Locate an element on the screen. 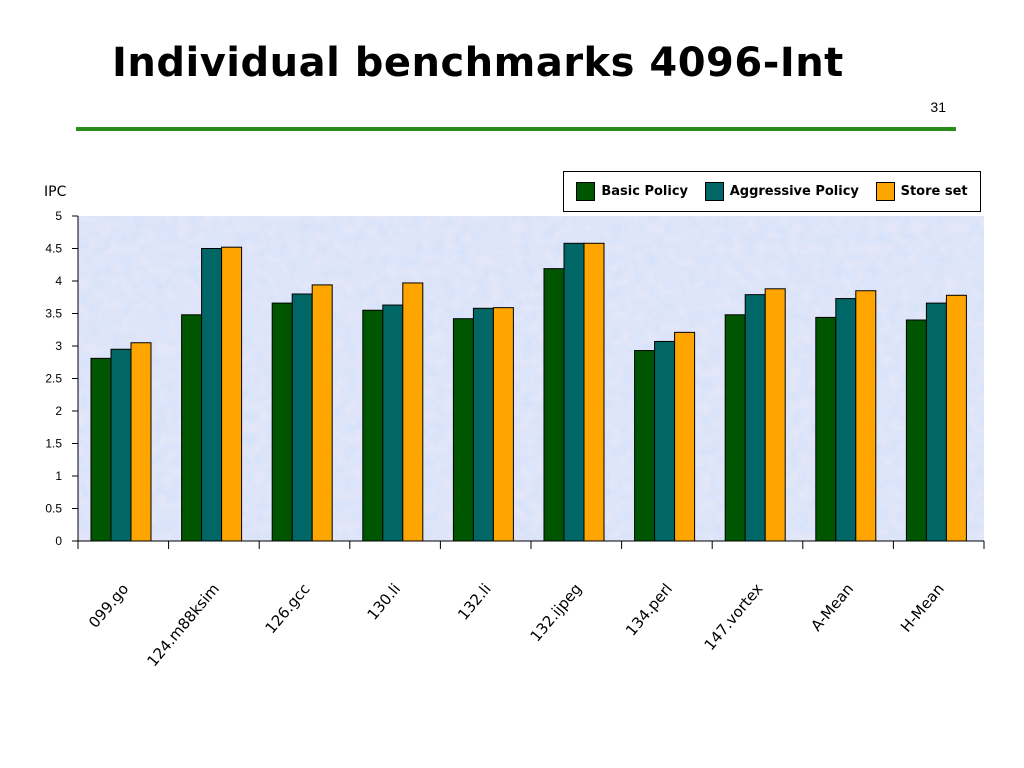  bar-aggressive-policy-130-li is located at coordinates (393, 423).